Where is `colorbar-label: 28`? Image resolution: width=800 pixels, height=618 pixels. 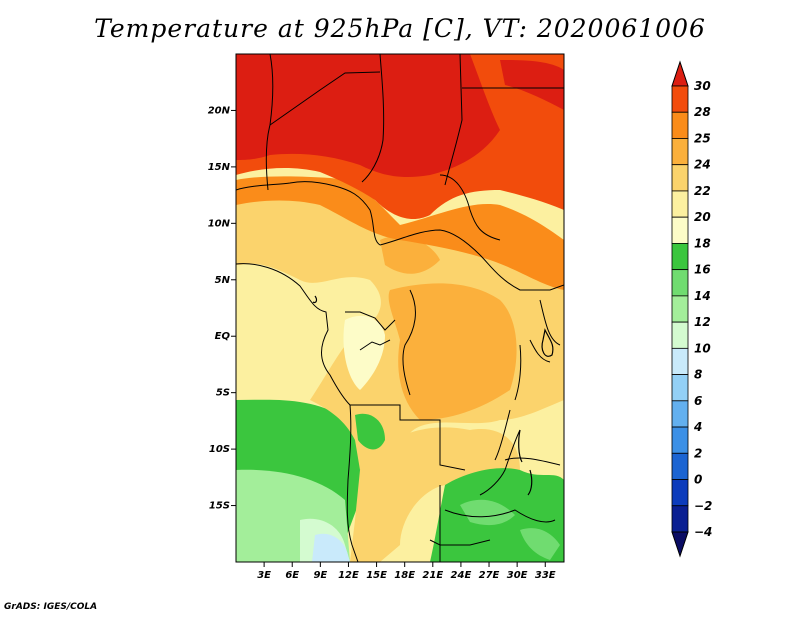 colorbar-label: 28 is located at coordinates (702, 112).